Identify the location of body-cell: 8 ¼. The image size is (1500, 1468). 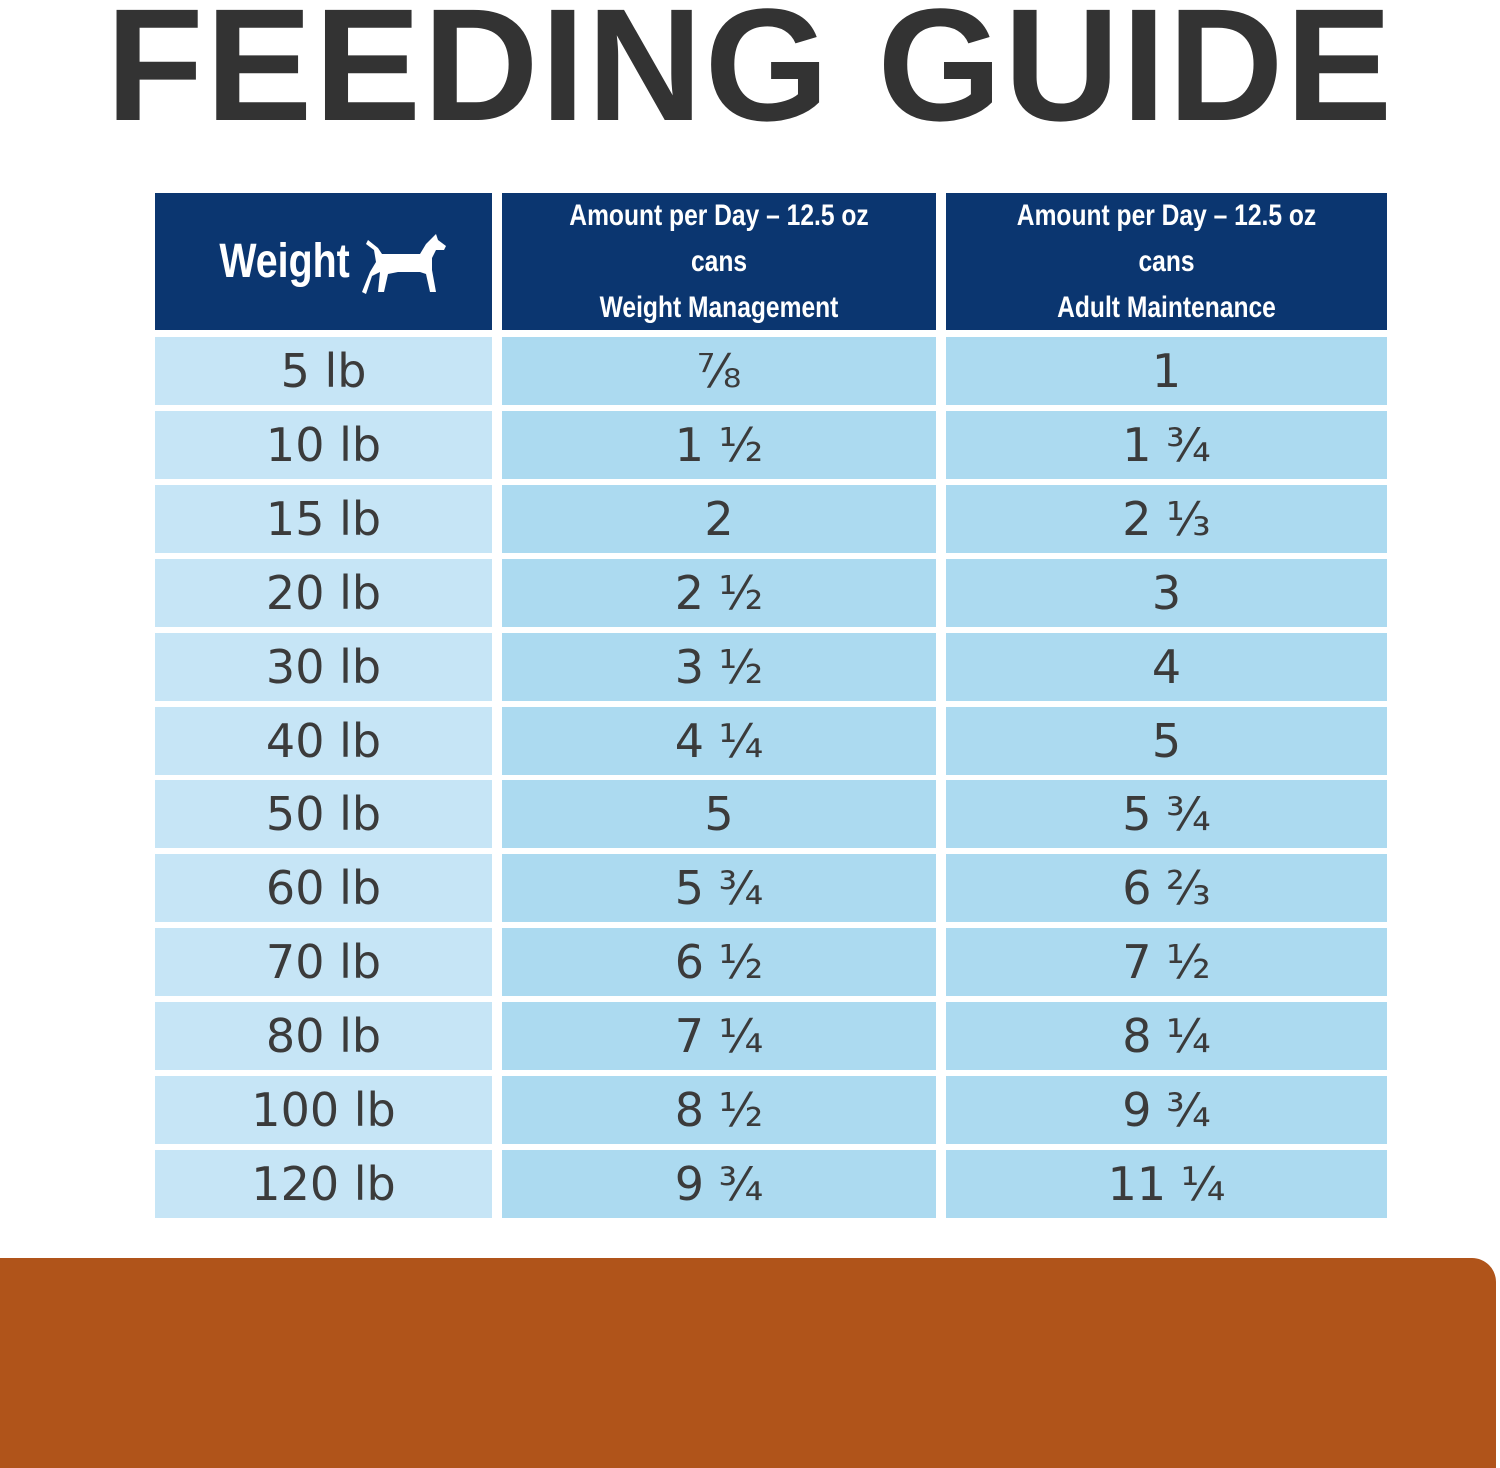
(1166, 1036).